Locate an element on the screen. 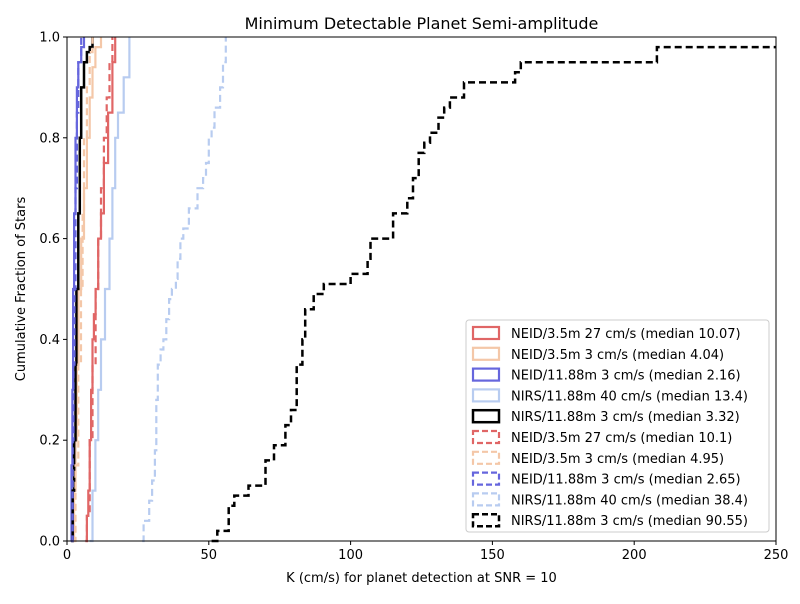 The image size is (800, 604). x-tick-label: 50 is located at coordinates (209, 555).